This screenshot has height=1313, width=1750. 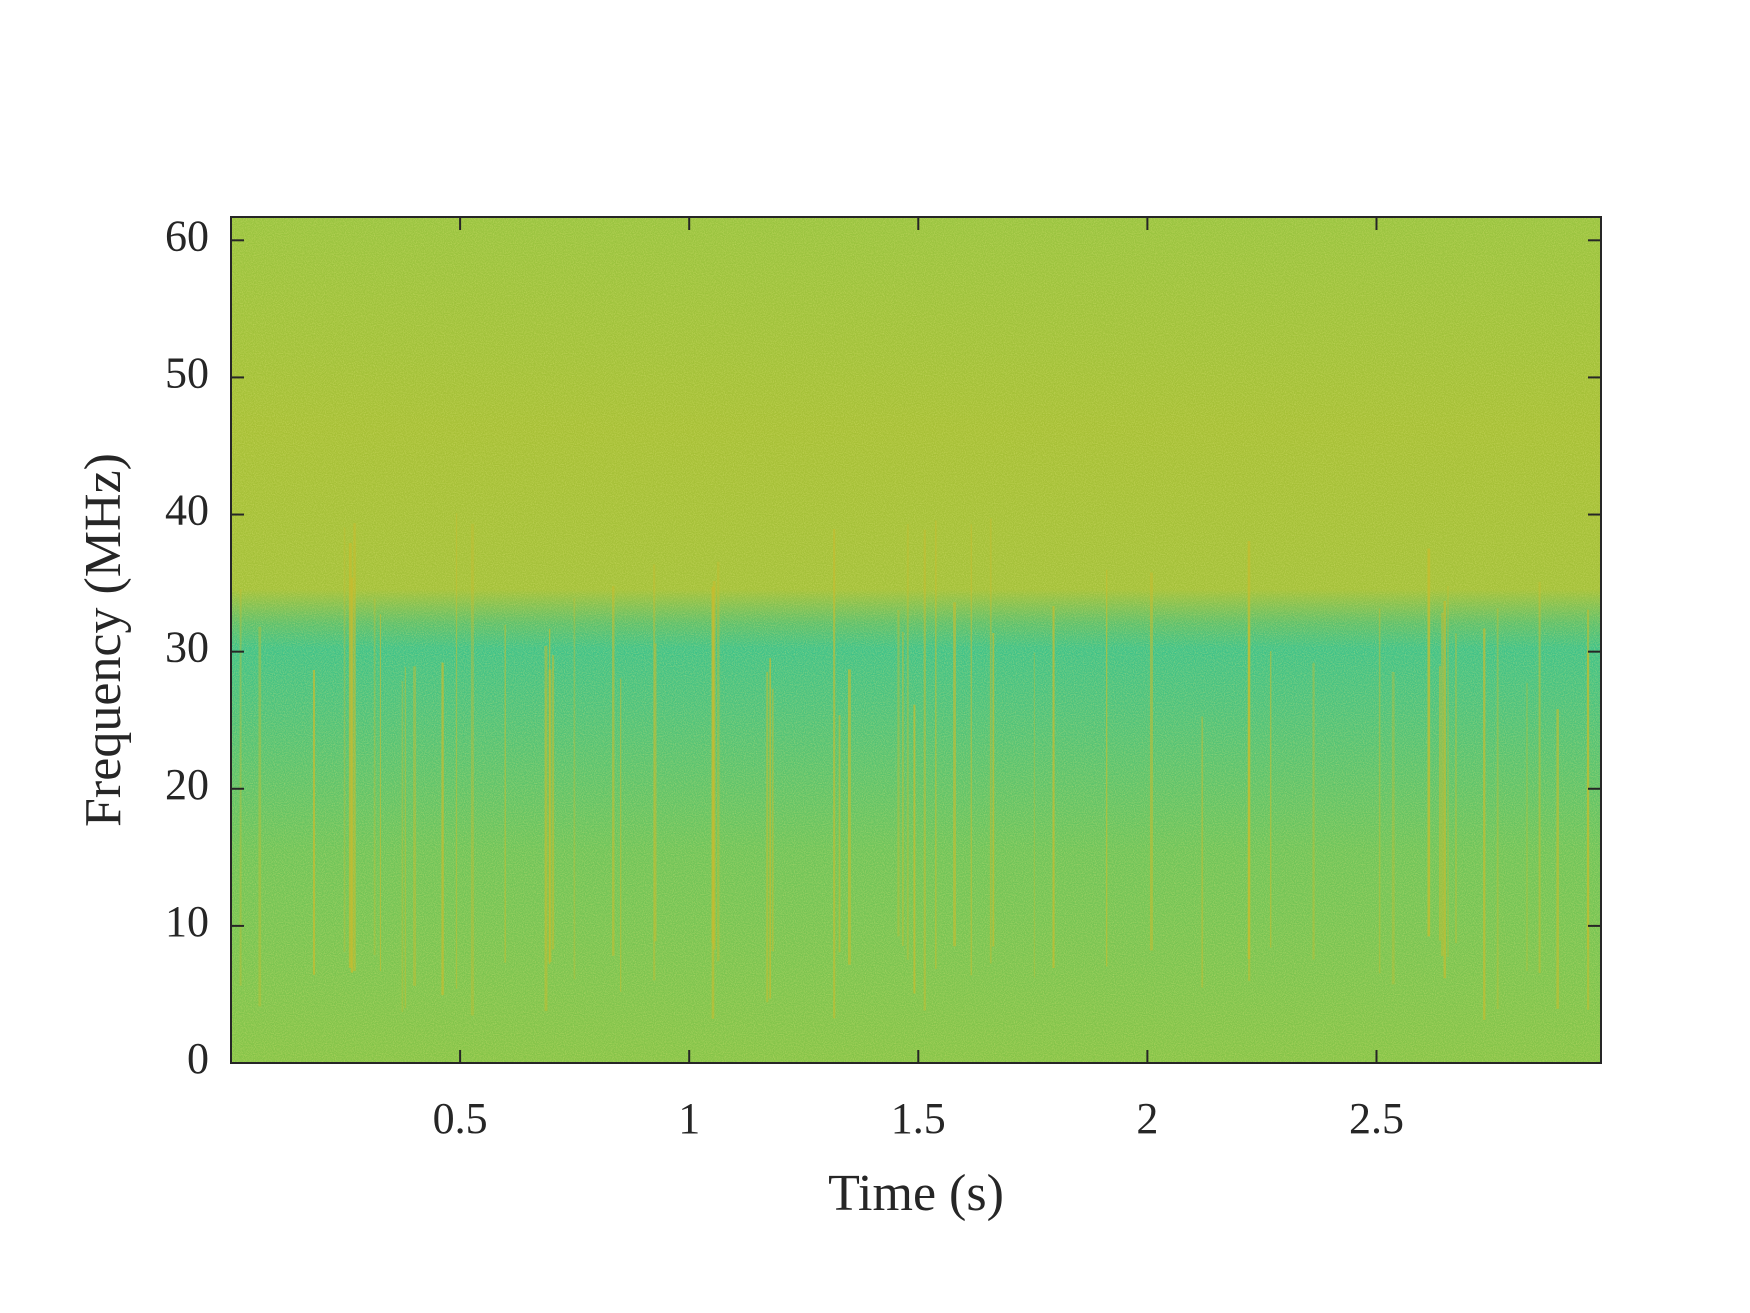 What do you see at coordinates (460, 1118) in the screenshot?
I see `x-tick-label: 0.5` at bounding box center [460, 1118].